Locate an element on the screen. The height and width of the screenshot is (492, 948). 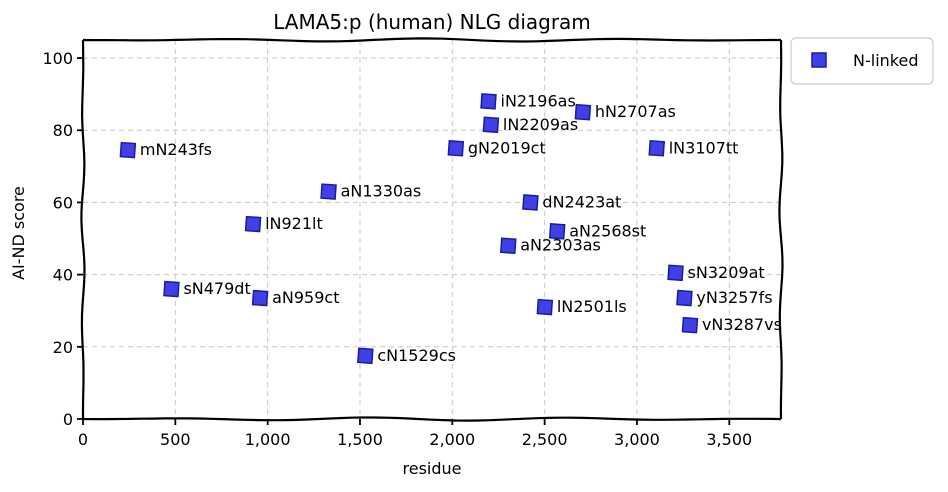
chart-title: LAMA5:p (human) NLG diagram is located at coordinates (432, 22).